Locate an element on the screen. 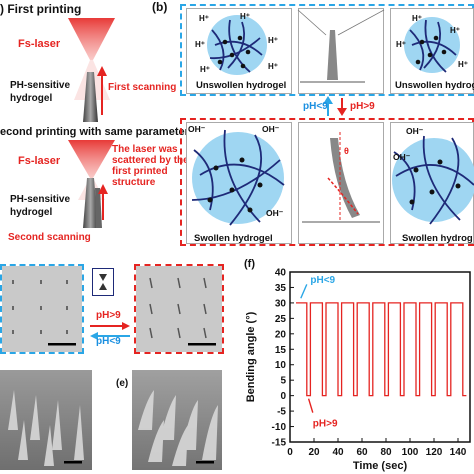 The image size is (474, 474). sem-tilted-before is located at coordinates (46, 420).